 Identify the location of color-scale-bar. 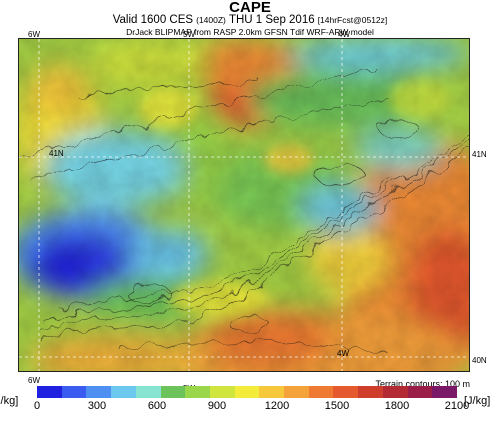
(247, 392).